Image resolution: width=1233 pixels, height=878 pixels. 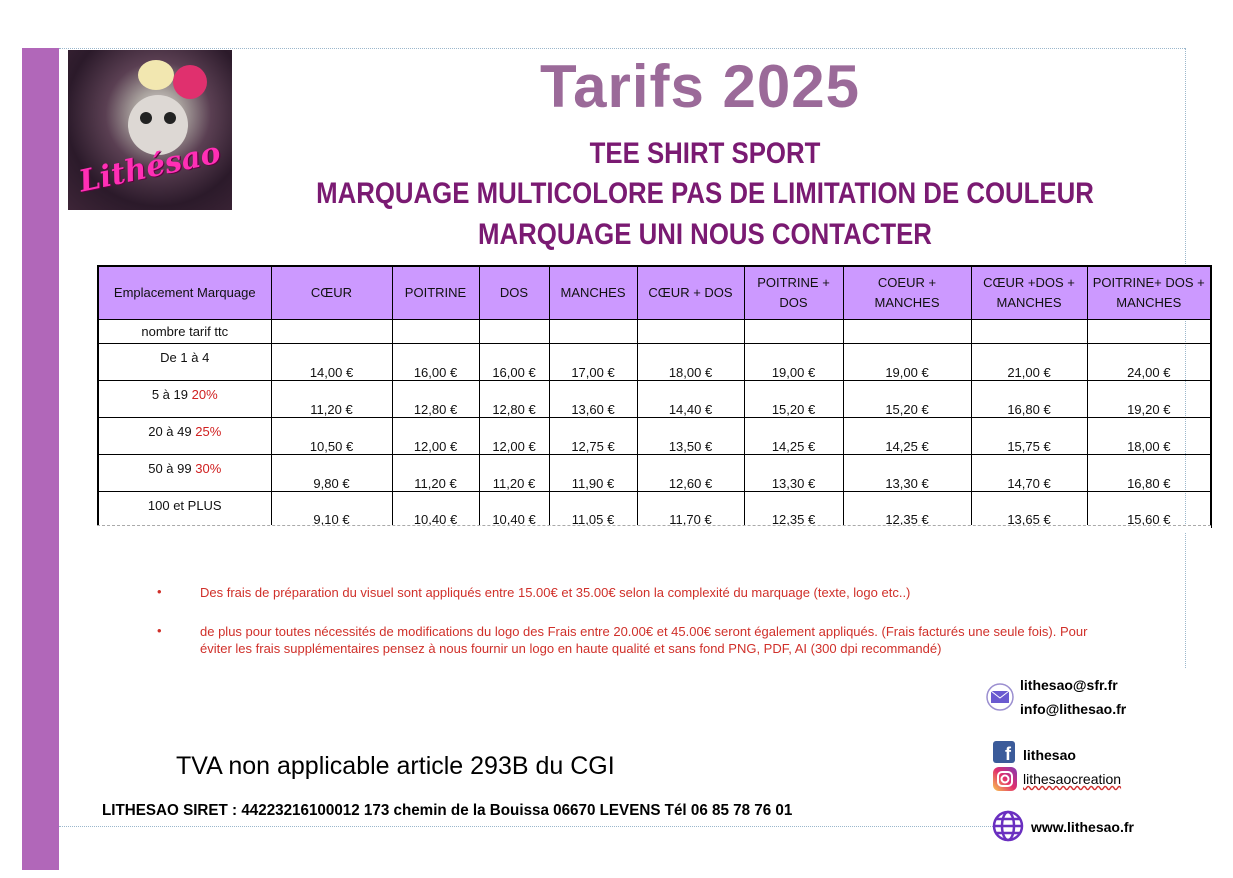 I want to click on column-header: POITRINE, so click(x=435, y=292).